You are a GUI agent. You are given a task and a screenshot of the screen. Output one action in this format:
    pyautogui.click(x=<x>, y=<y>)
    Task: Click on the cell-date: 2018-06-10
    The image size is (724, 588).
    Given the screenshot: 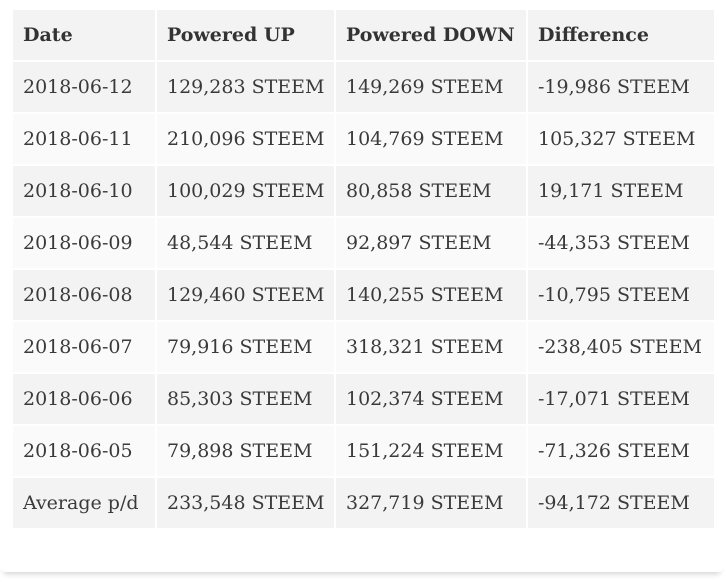 What is the action you would take?
    pyautogui.click(x=84, y=191)
    